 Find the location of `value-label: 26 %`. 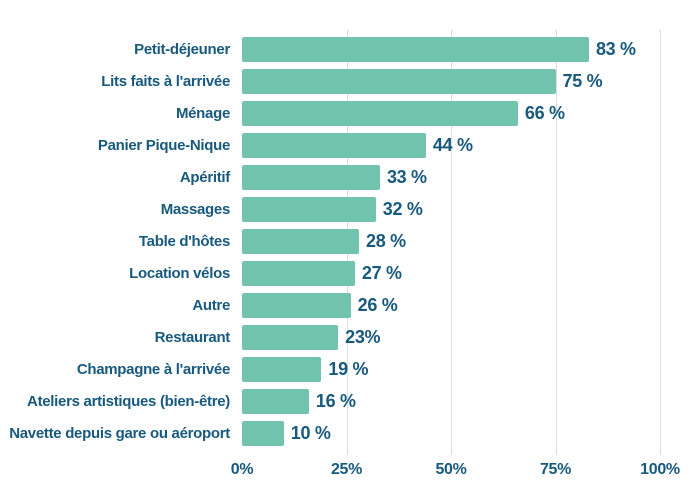

value-label: 26 % is located at coordinates (377, 304).